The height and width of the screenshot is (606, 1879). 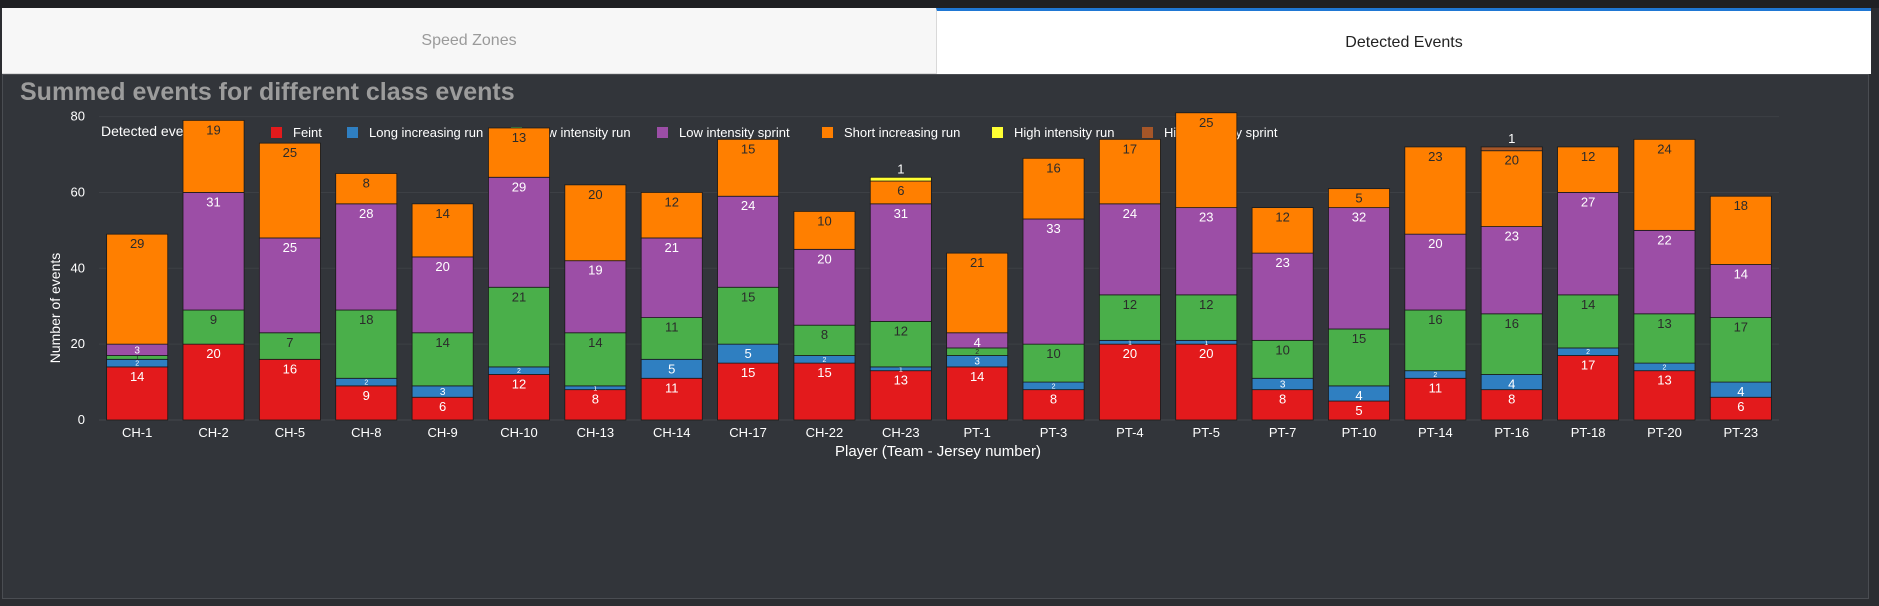 What do you see at coordinates (469, 41) in the screenshot?
I see `tab-speed-zones: Speed Zones` at bounding box center [469, 41].